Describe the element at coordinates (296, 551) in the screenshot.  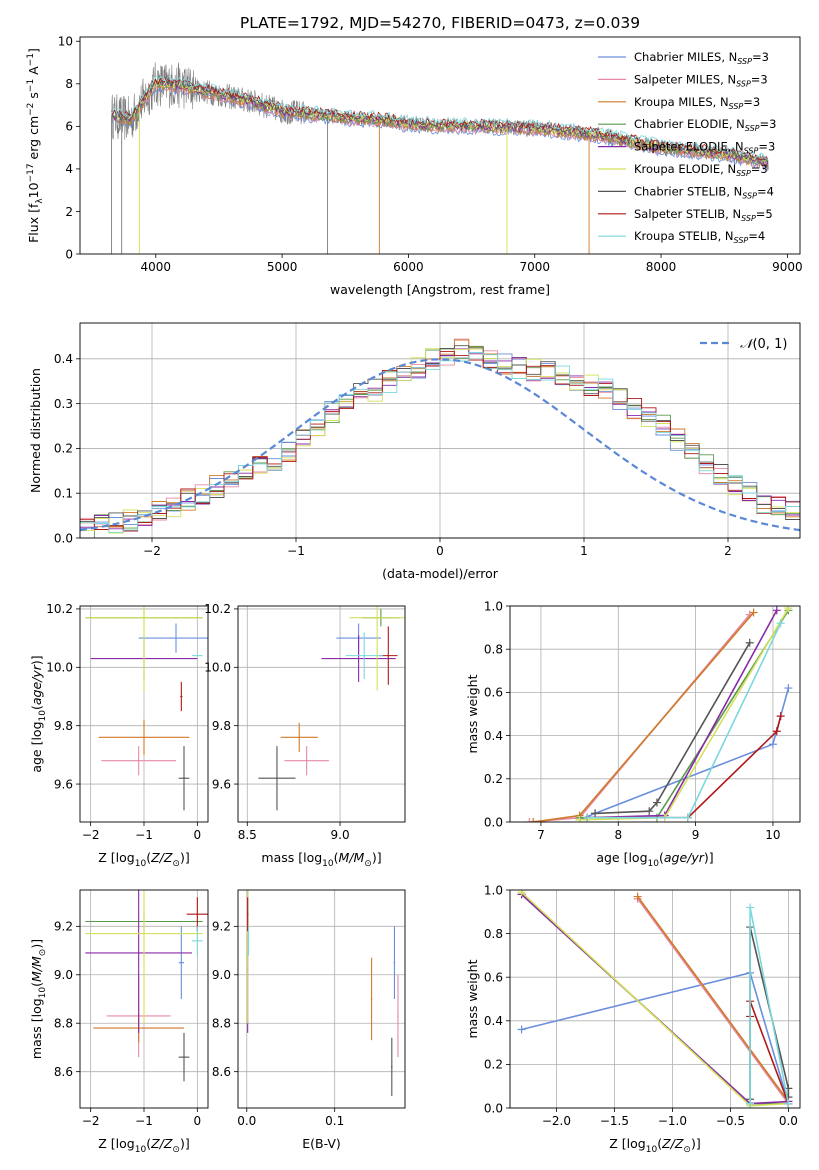
I see `x-tick-label: −1` at that location.